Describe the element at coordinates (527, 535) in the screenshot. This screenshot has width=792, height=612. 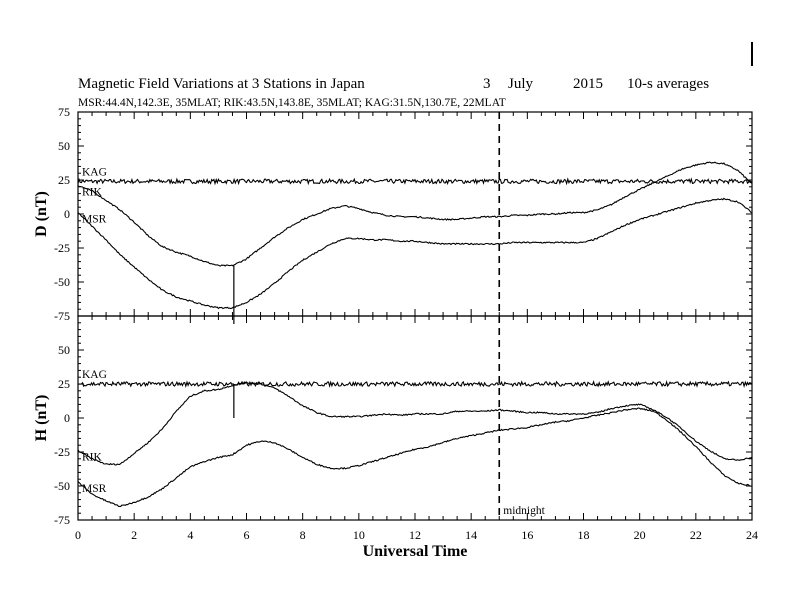
I see `x-tick-label: 16` at that location.